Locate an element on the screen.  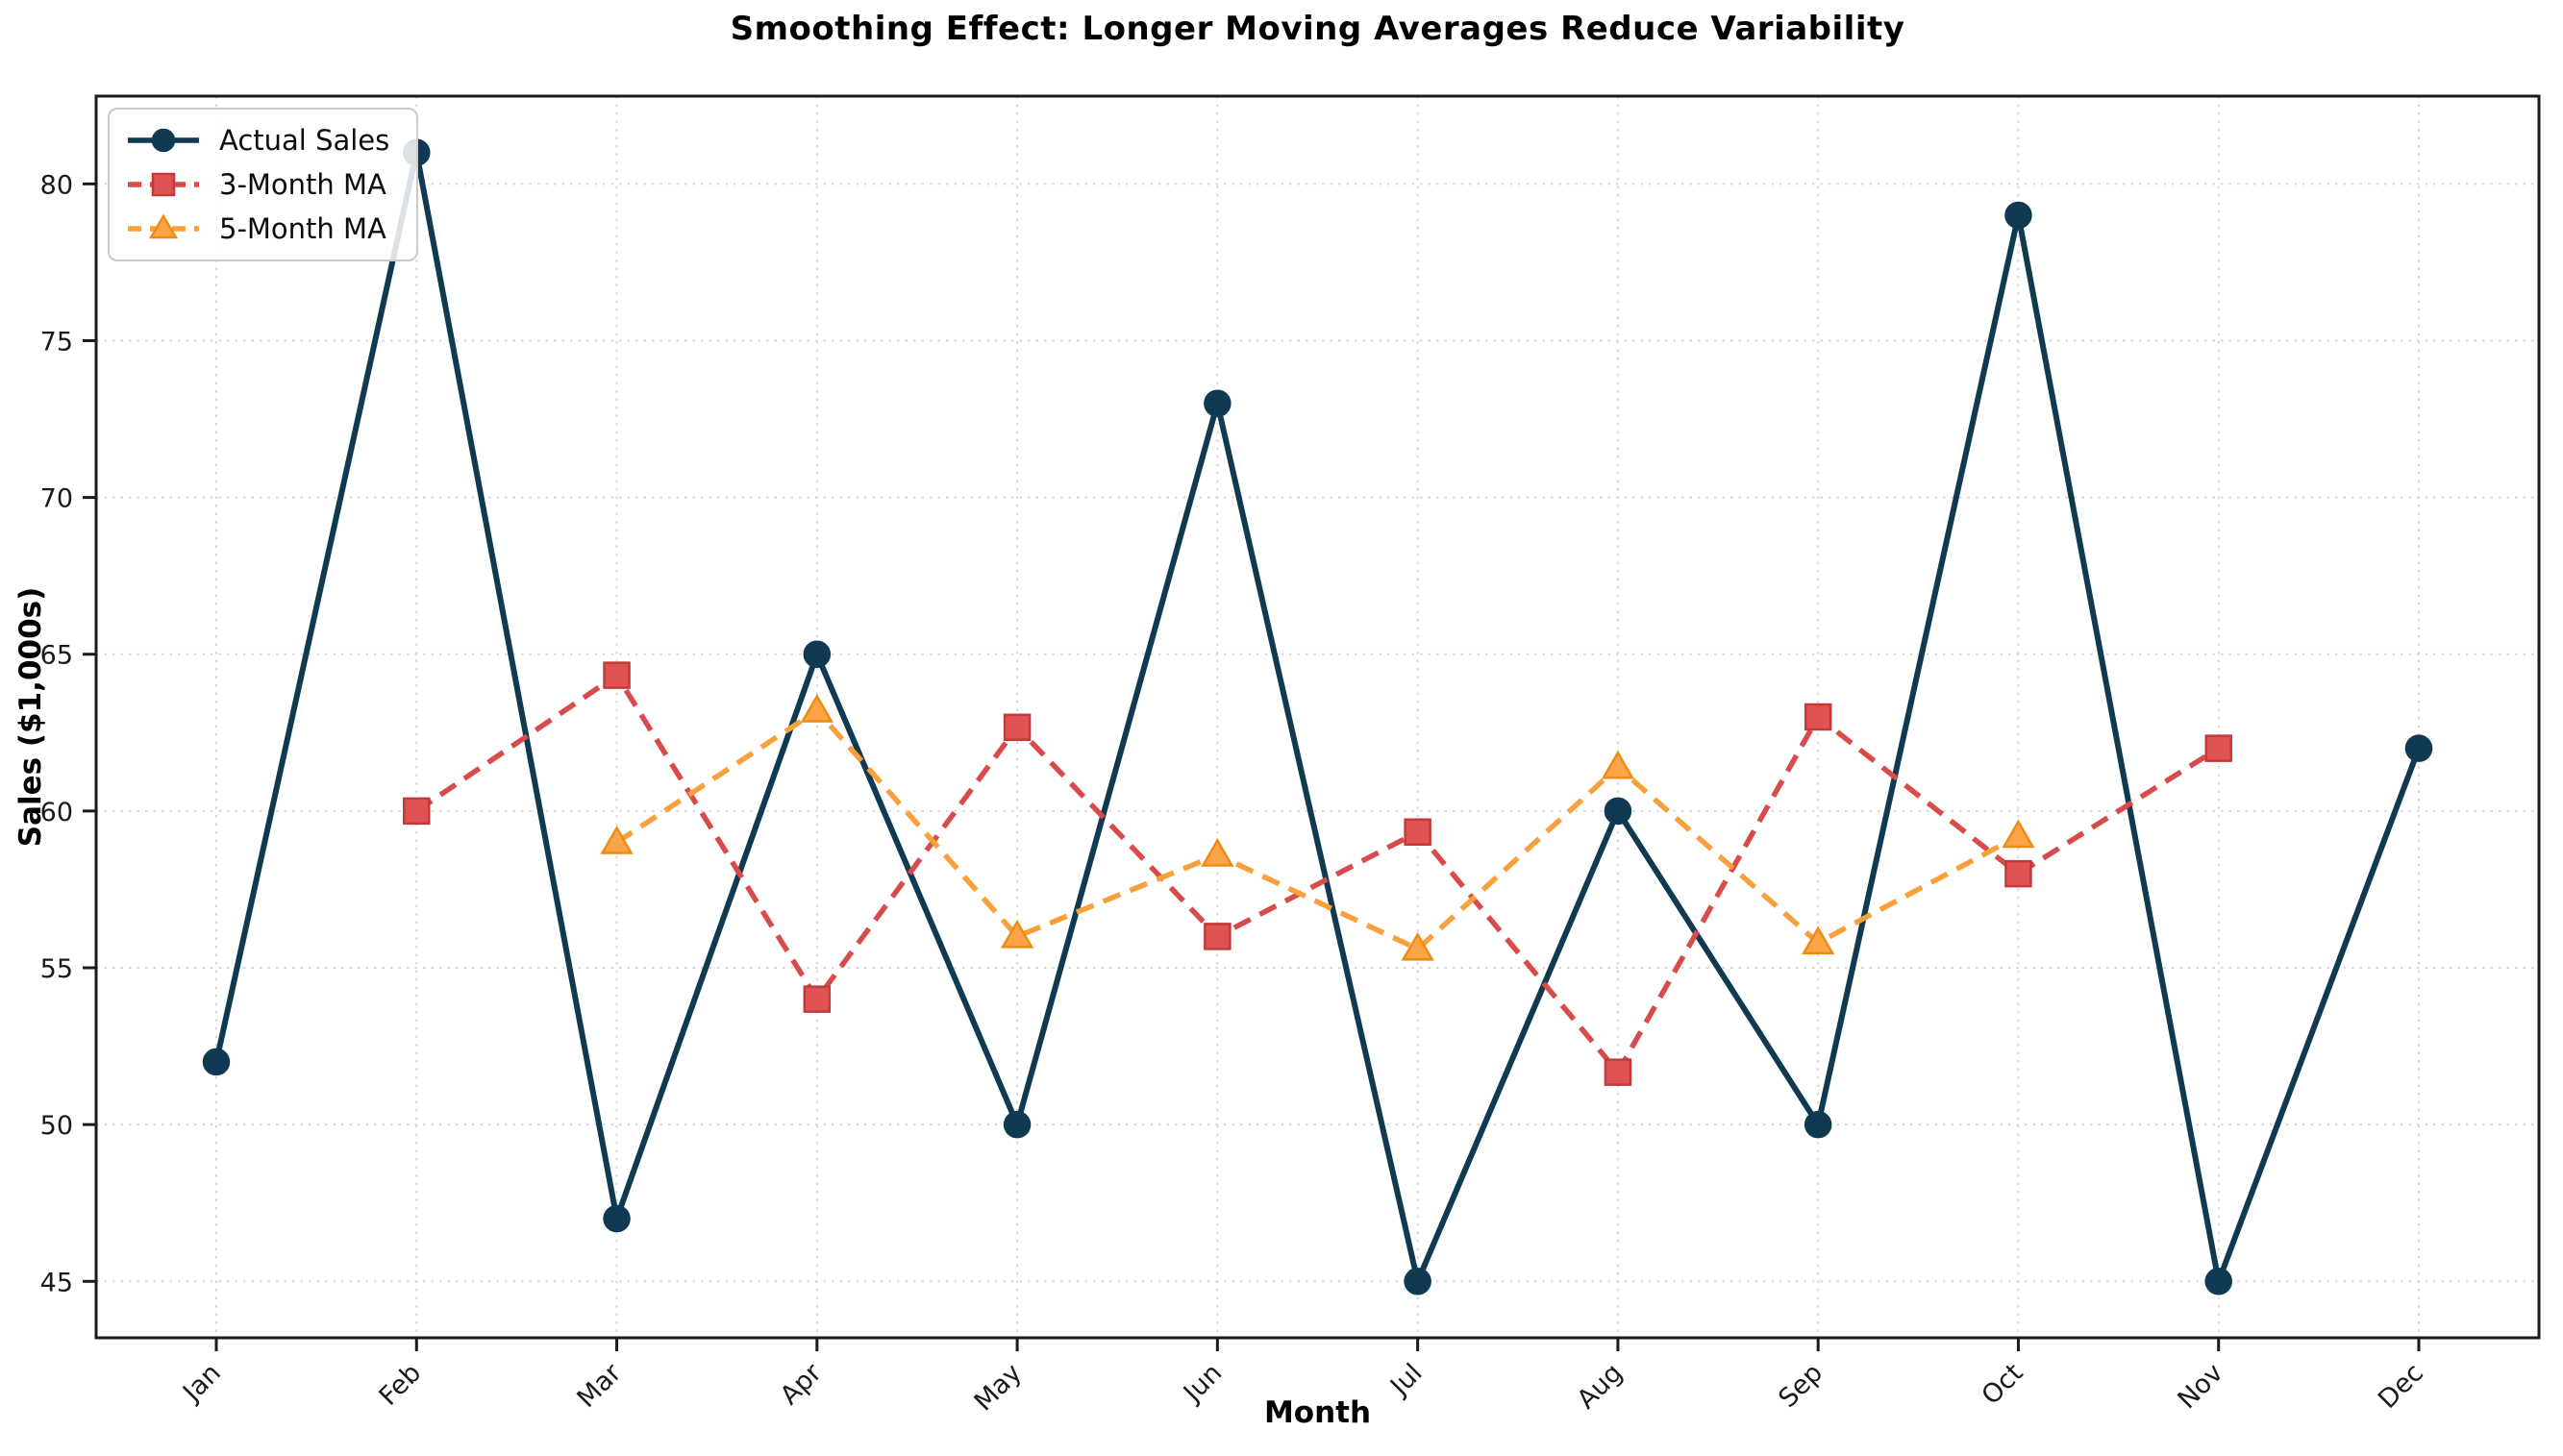
legend-label: 3-Month MA is located at coordinates (303, 184).